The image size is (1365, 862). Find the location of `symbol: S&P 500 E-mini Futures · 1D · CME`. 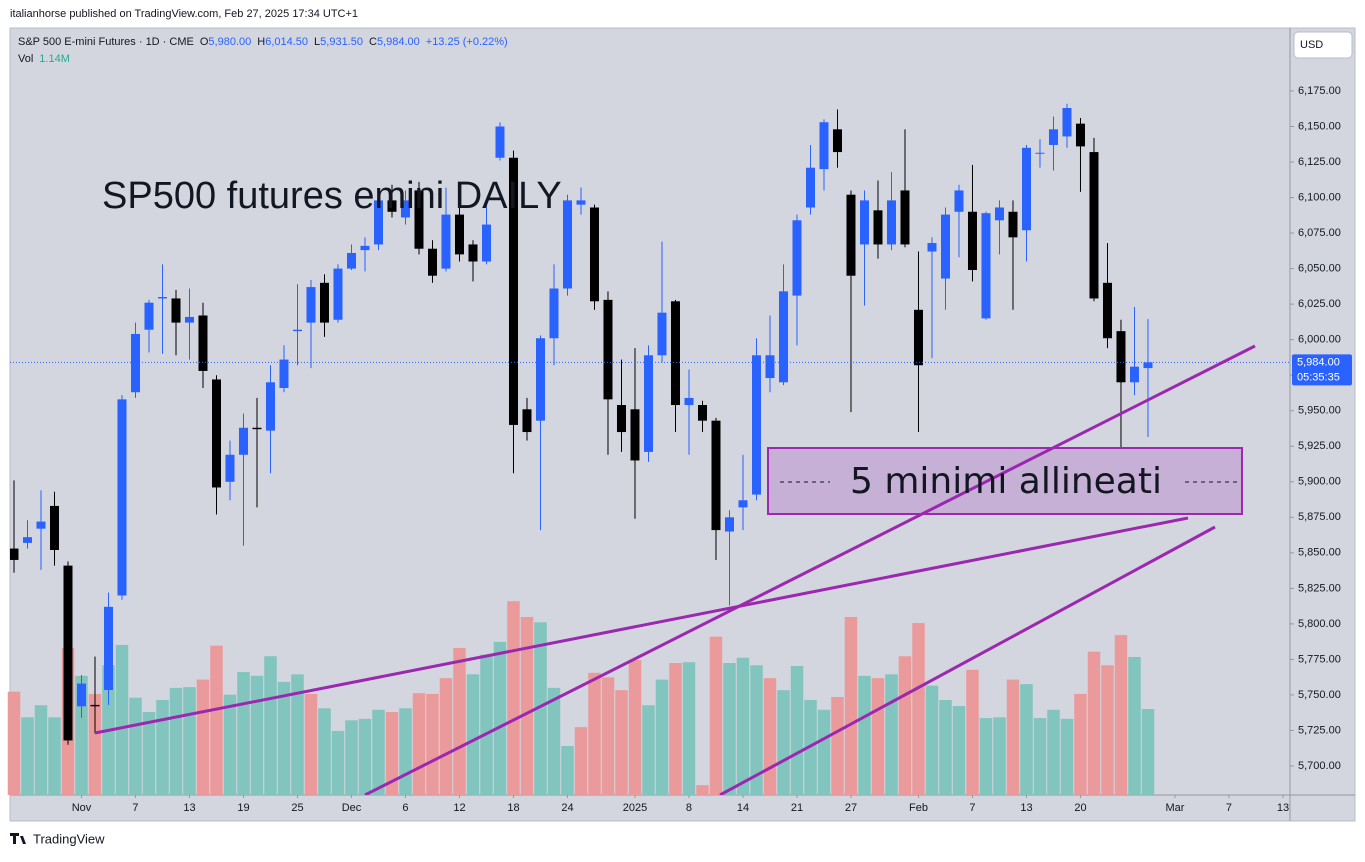

symbol: S&P 500 E-mini Futures · 1D · CME is located at coordinates (106, 42).